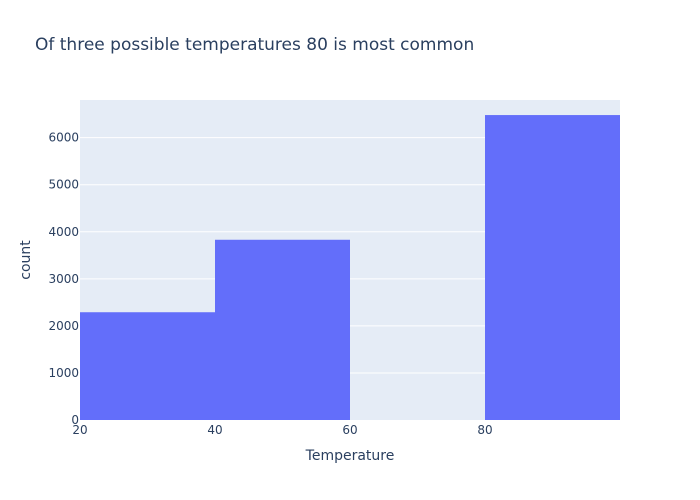 Image resolution: width=700 pixels, height=500 pixels. I want to click on x-axis-title: Temperature, so click(350, 456).